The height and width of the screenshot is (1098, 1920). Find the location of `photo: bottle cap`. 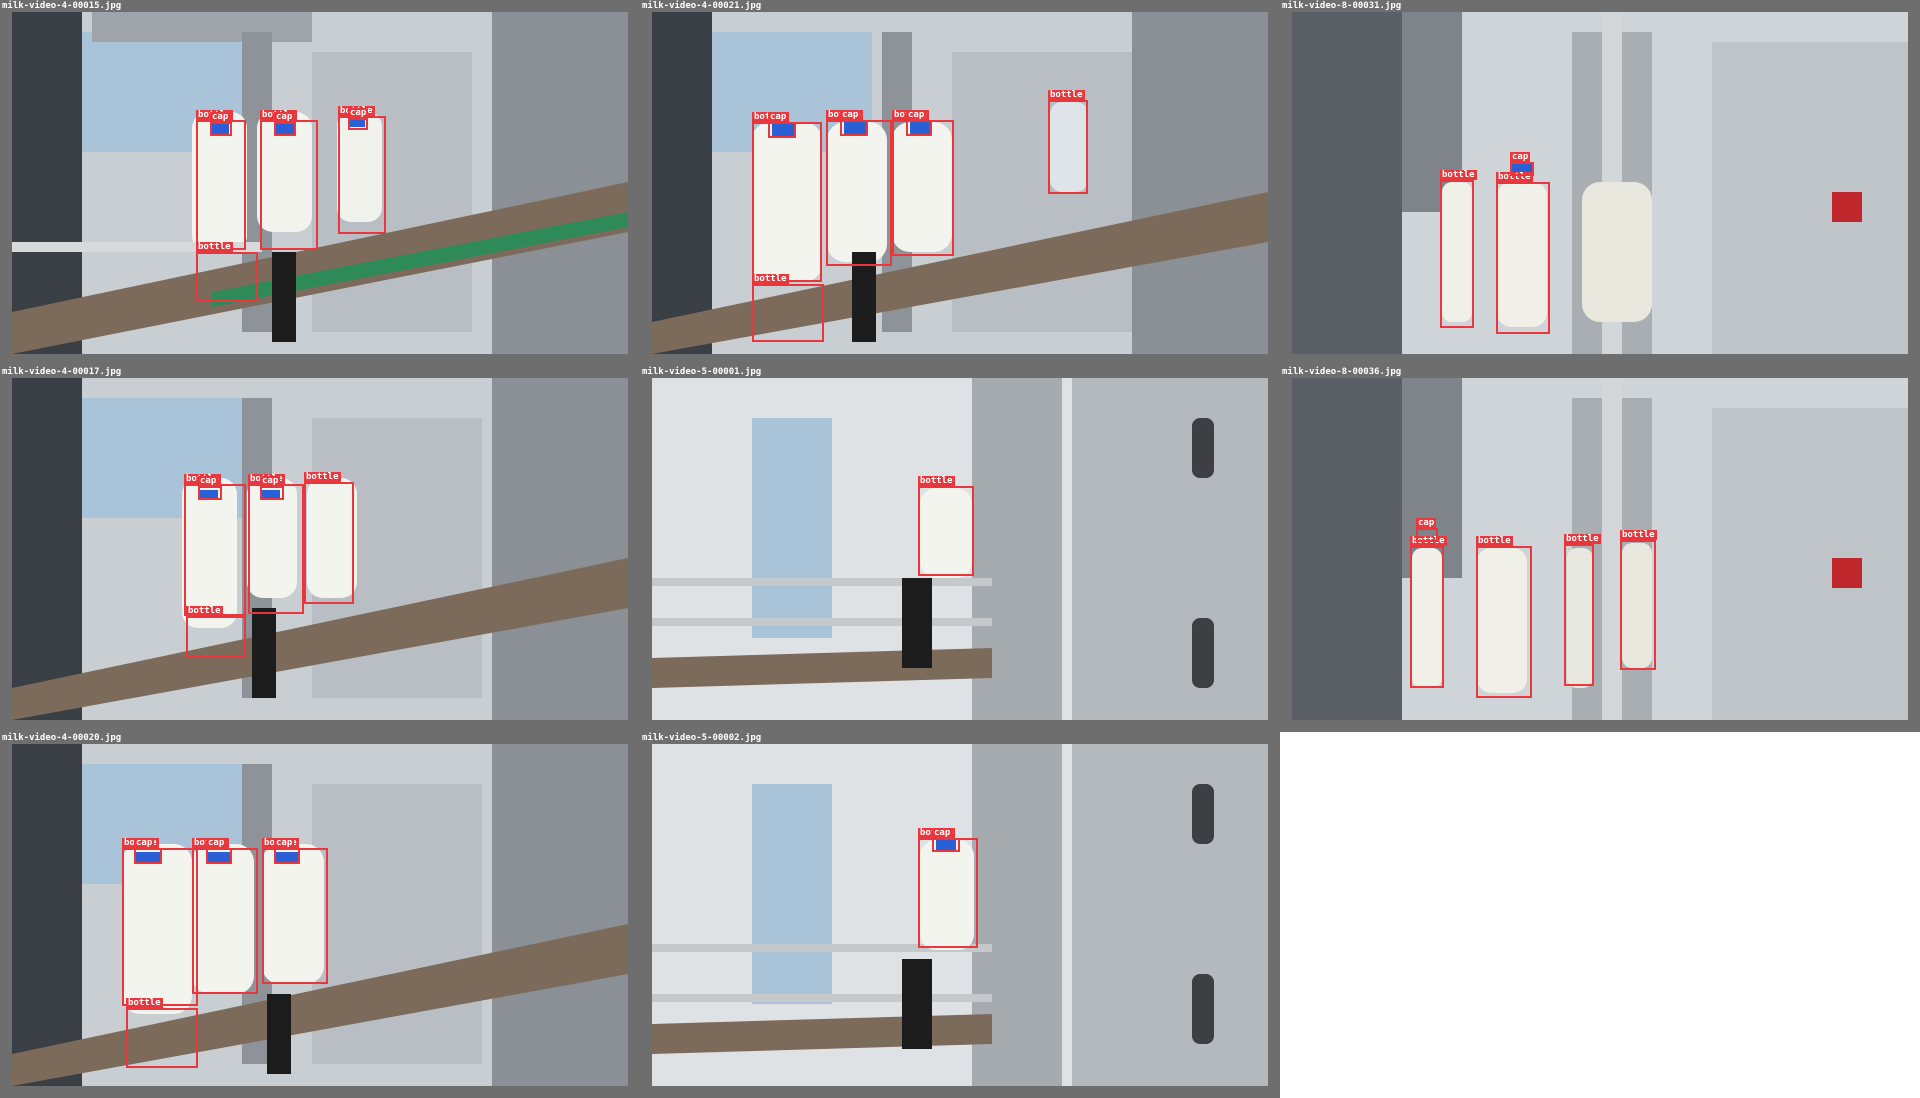

photo: bottle cap is located at coordinates (960, 915).